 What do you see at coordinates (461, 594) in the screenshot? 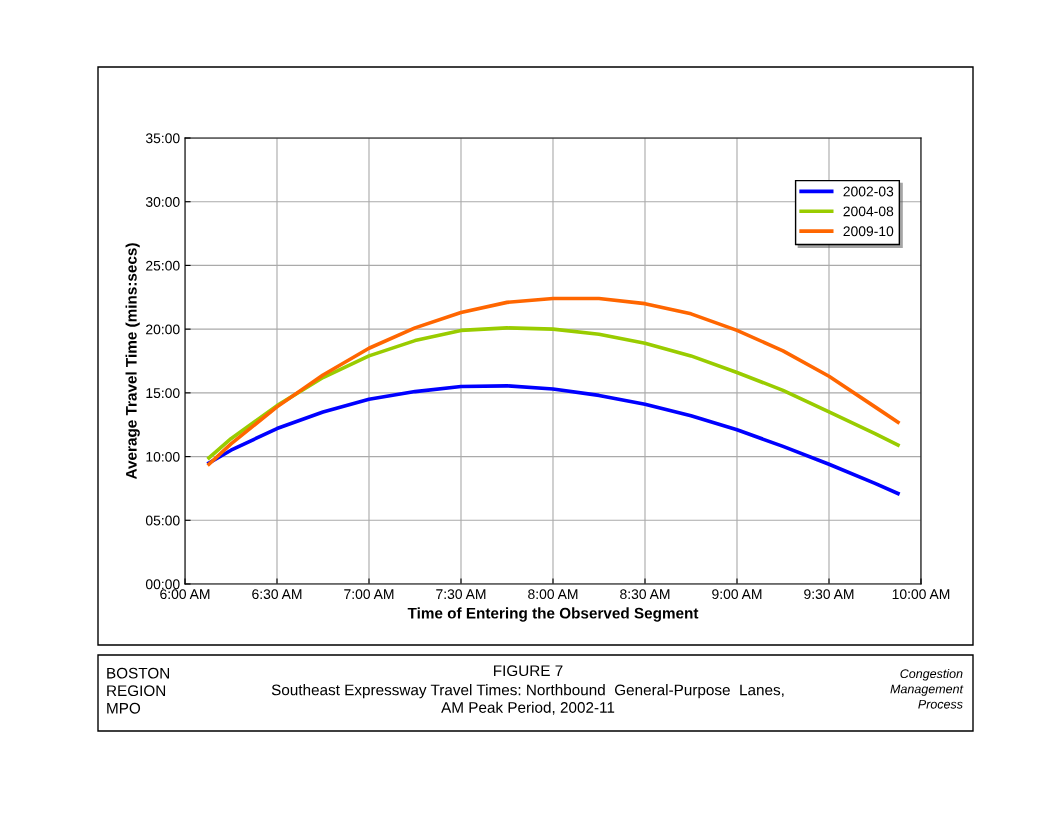
I see `x-tick-label: 7:30 AM` at bounding box center [461, 594].